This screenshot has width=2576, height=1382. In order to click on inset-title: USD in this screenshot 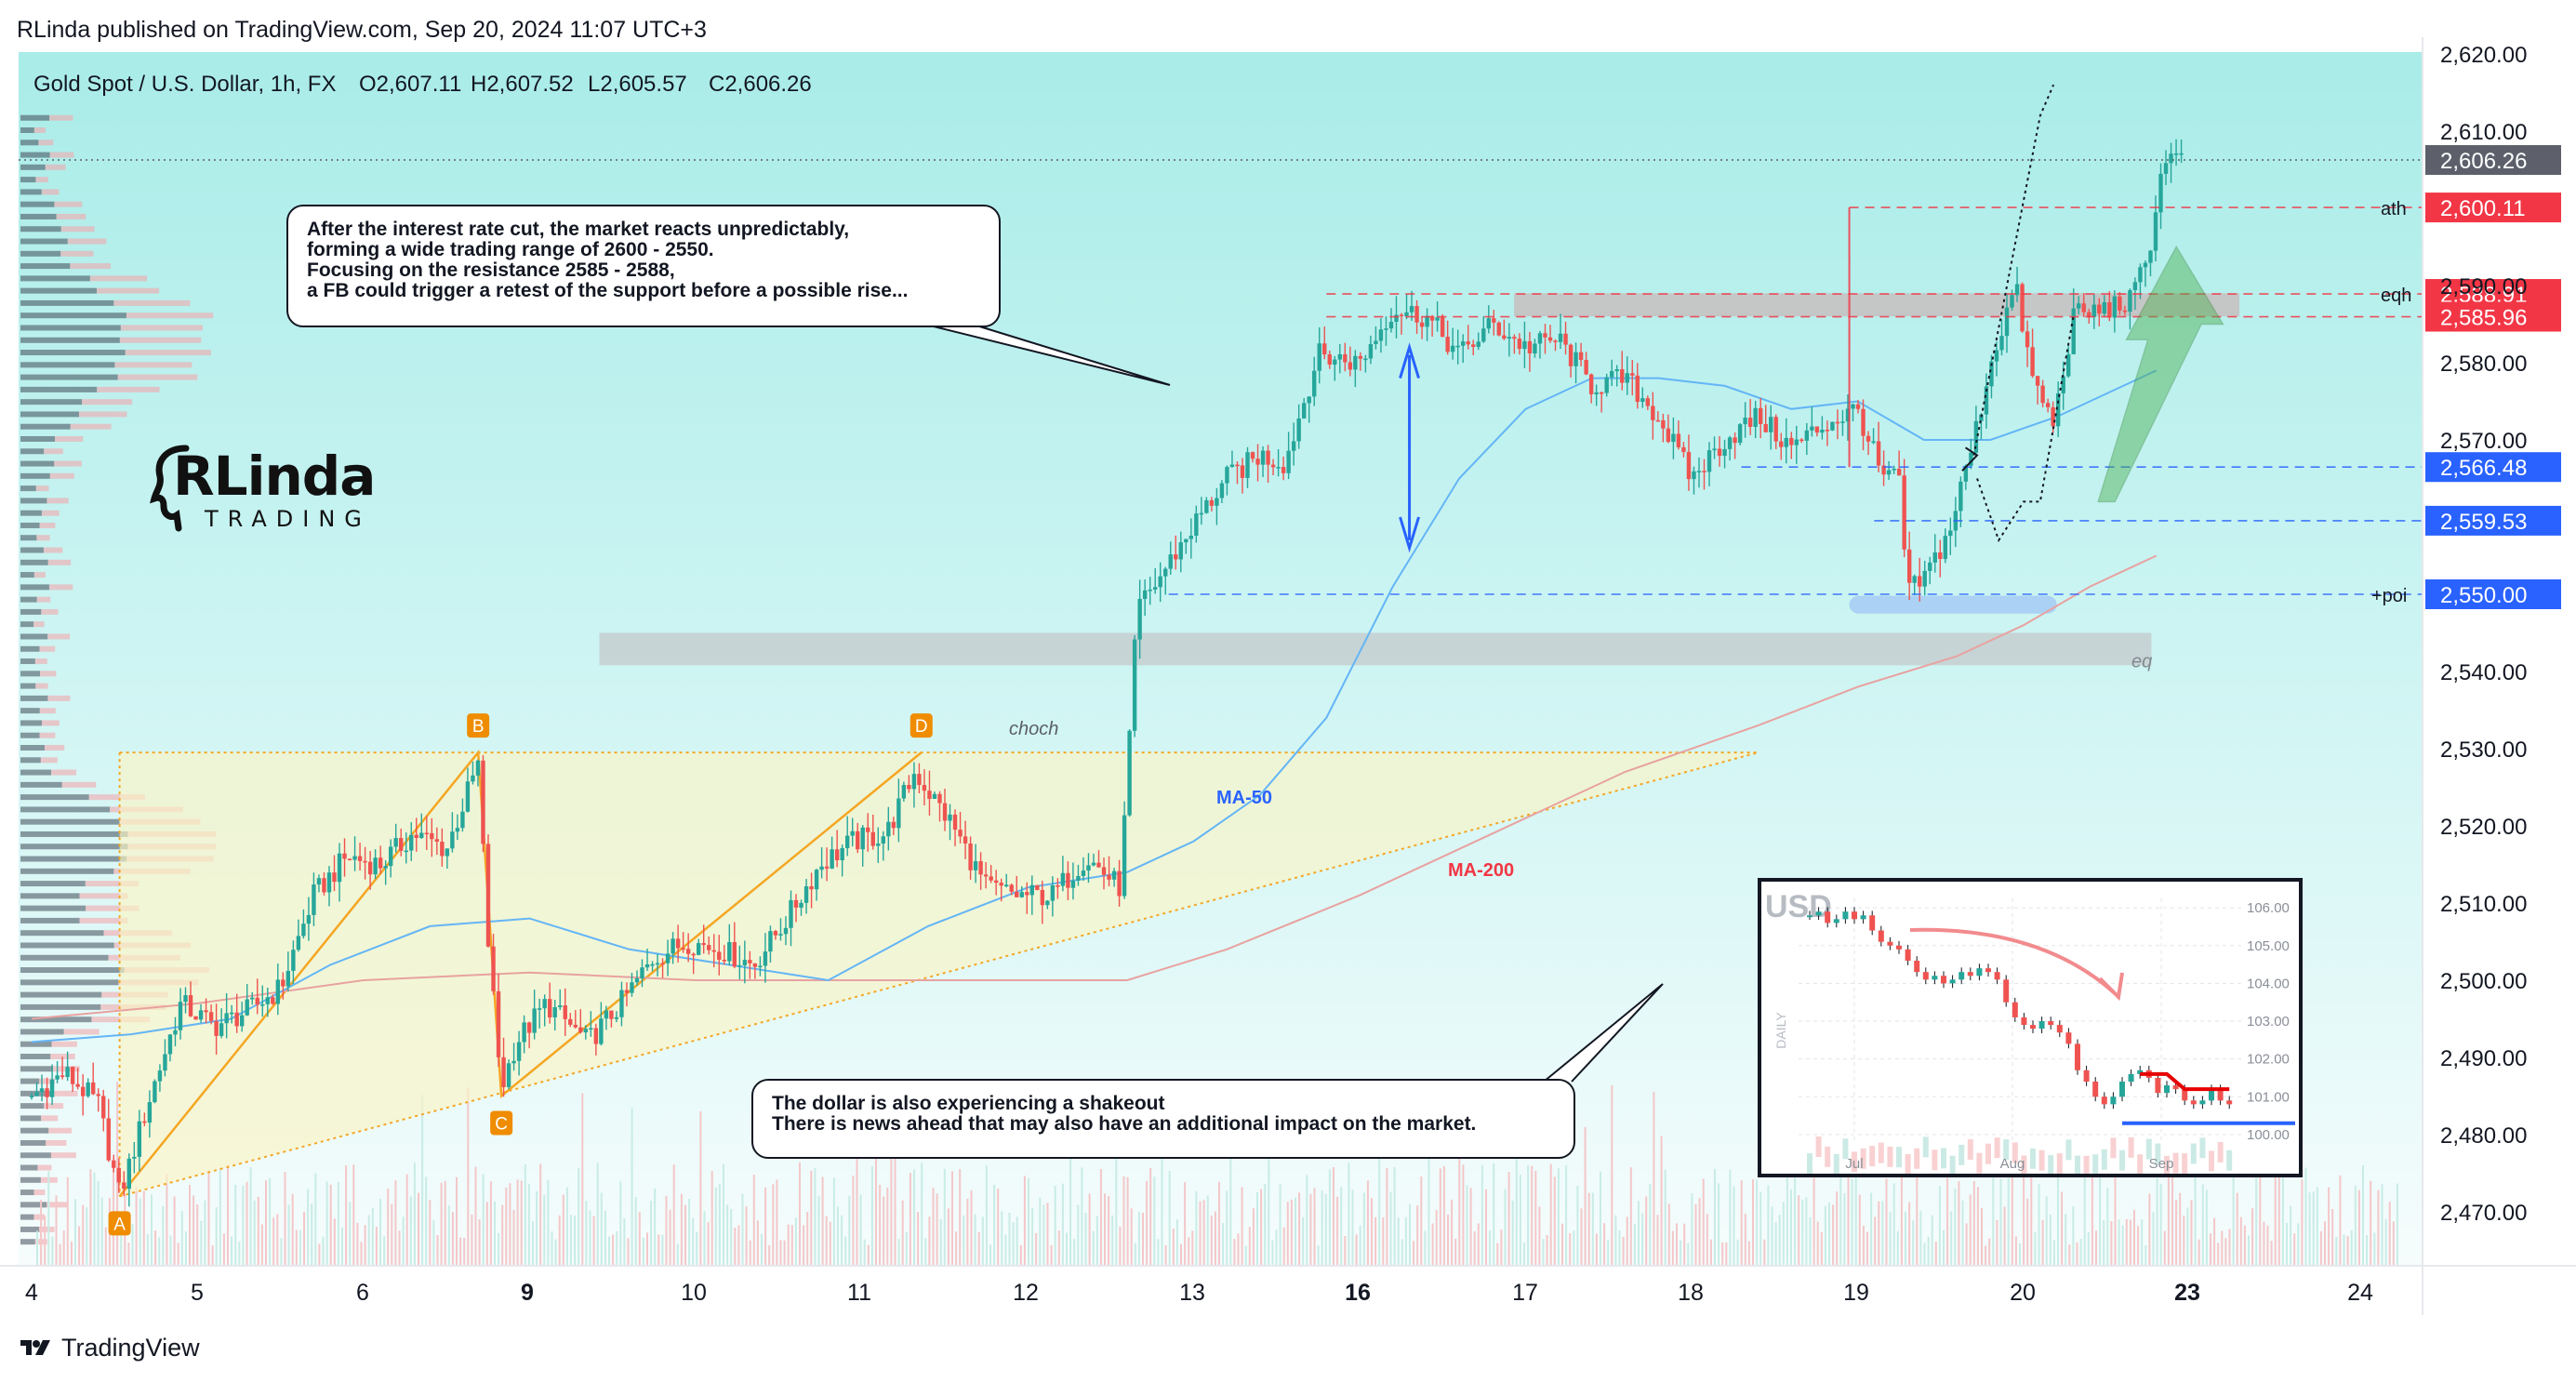, I will do `click(1798, 907)`.